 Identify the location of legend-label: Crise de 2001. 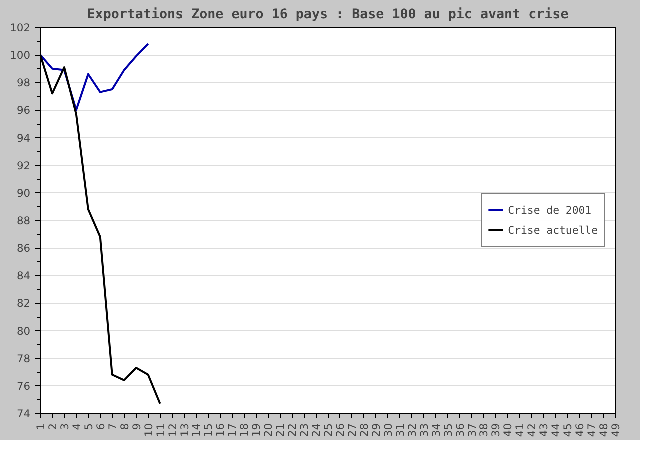
(550, 210).